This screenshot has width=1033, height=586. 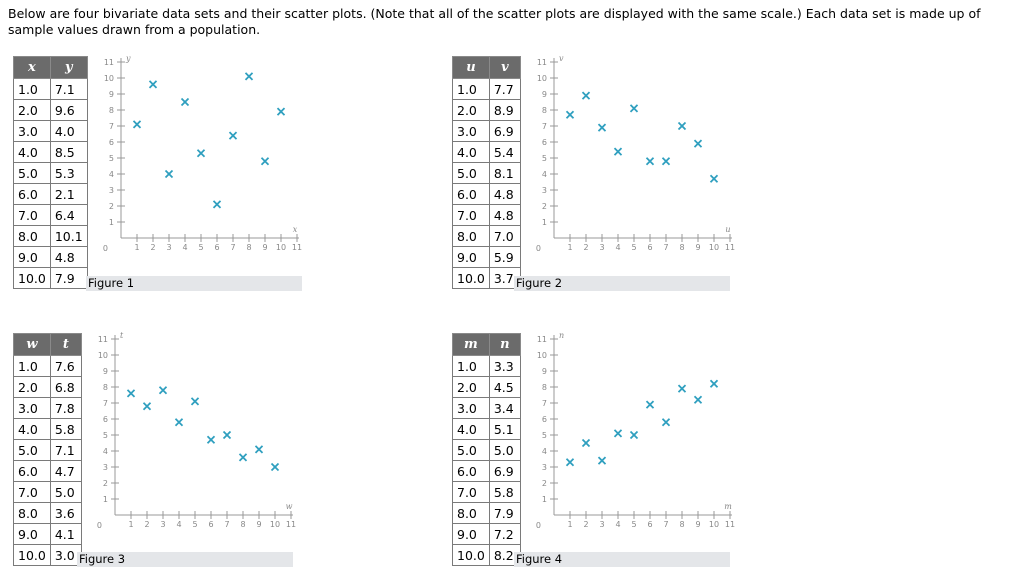 I want to click on table-row: 9.0 4.1, so click(x=47, y=534).